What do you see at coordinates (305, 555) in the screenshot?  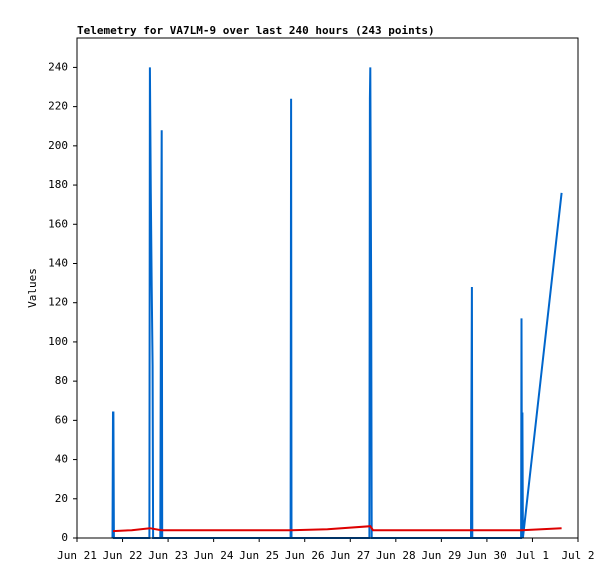 I see `x-tick-label: Jun 26` at bounding box center [305, 555].